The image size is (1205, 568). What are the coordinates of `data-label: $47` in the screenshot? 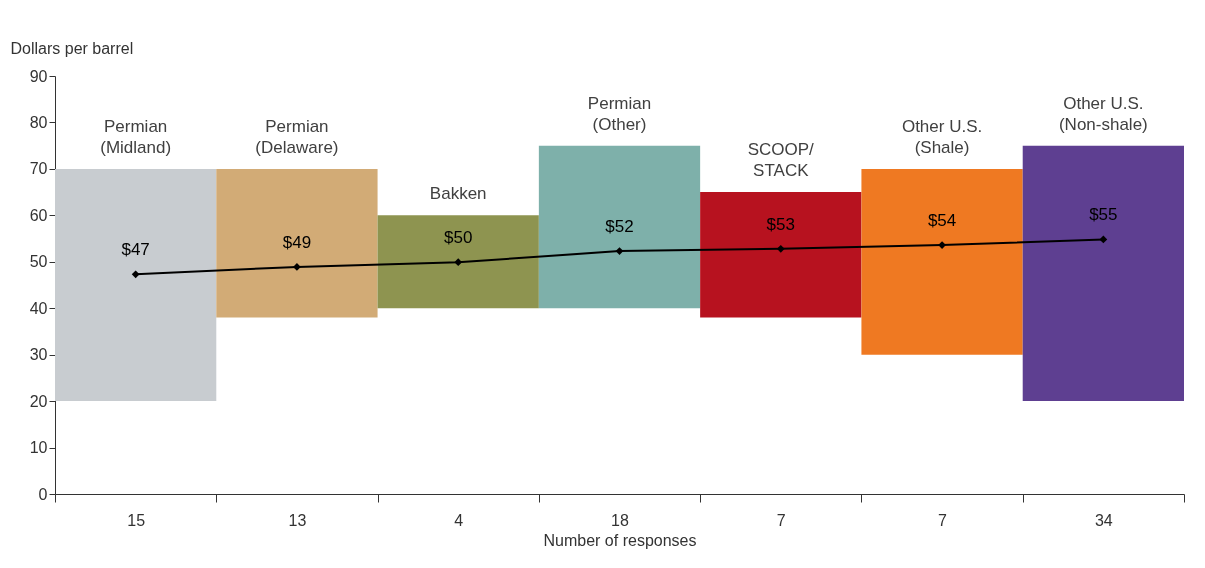 It's located at (135, 250).